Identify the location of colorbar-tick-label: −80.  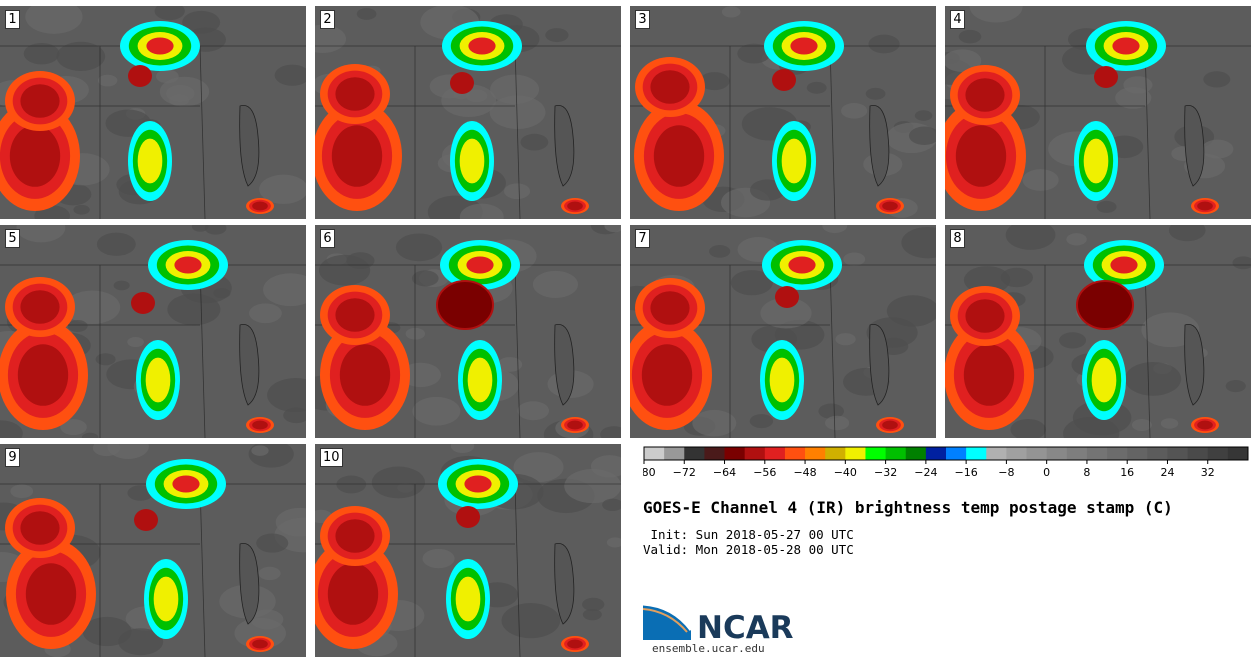
(649, 472).